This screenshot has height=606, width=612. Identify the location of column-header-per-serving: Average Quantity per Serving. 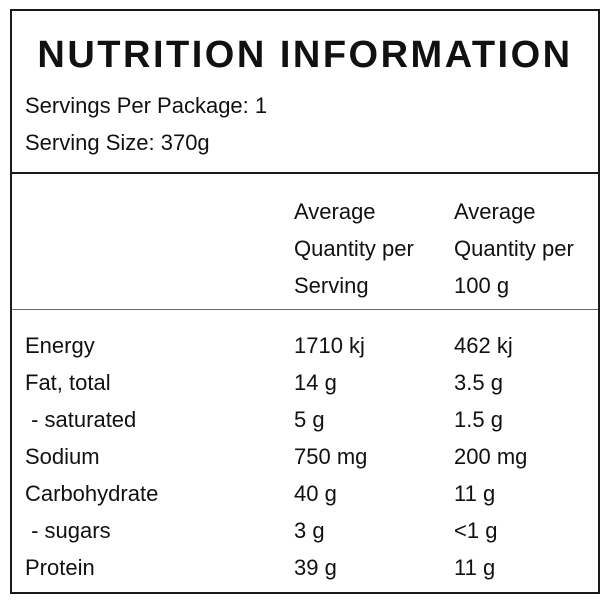
(354, 248).